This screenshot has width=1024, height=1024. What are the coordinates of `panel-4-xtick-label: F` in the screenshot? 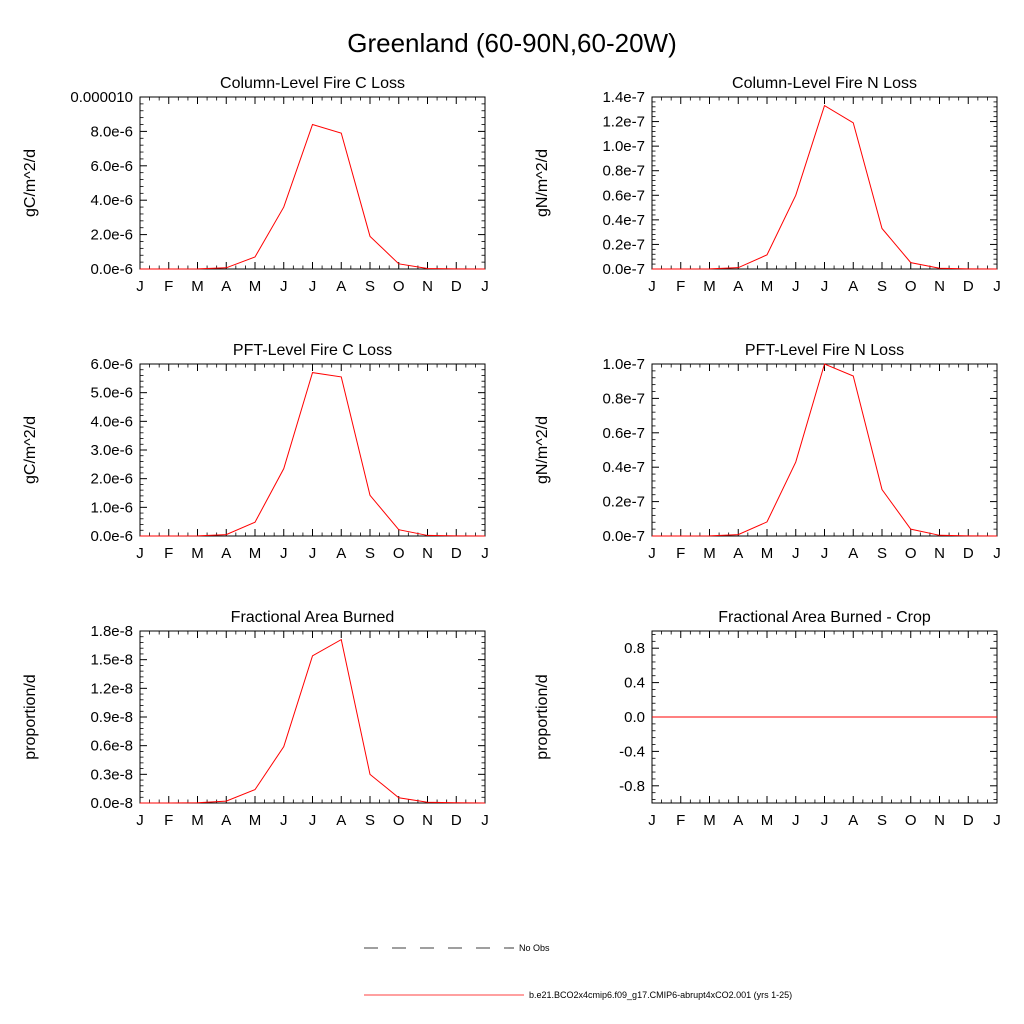 It's located at (680, 553).